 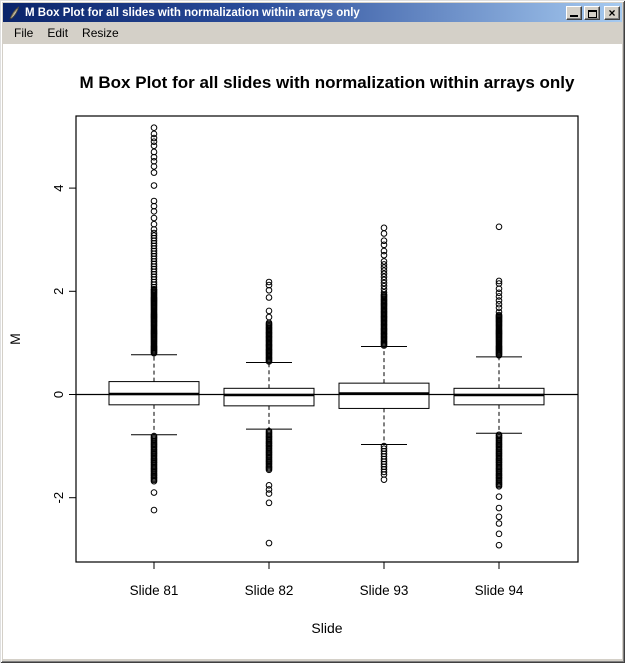 What do you see at coordinates (269, 590) in the screenshot?
I see `svg-text: Slide 82` at bounding box center [269, 590].